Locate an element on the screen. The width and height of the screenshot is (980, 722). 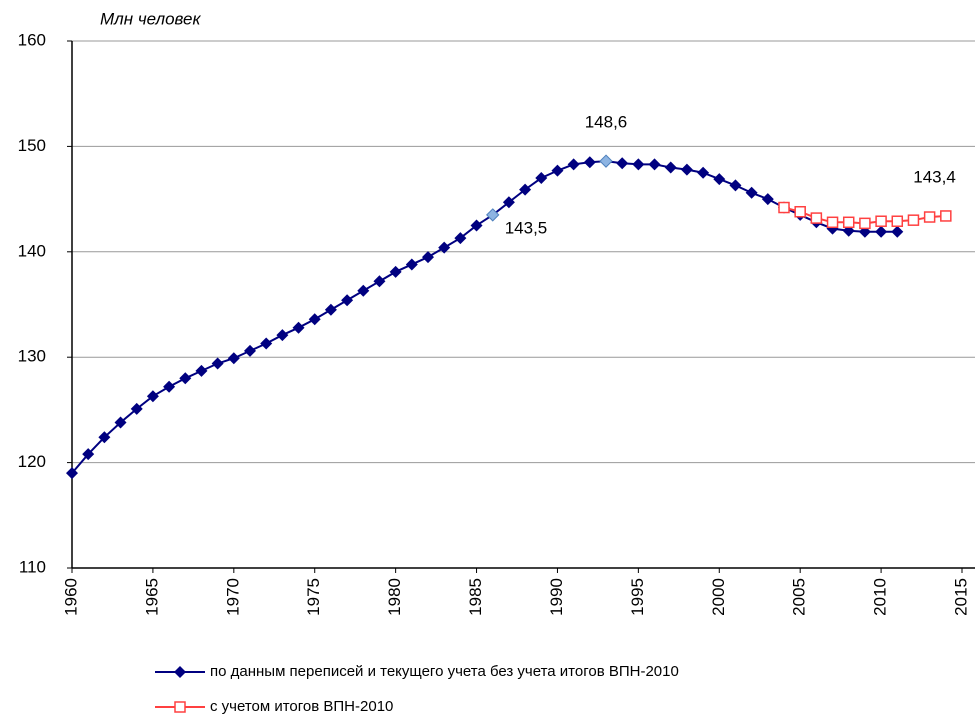
x-tick-label: 1975 is located at coordinates (313, 597).